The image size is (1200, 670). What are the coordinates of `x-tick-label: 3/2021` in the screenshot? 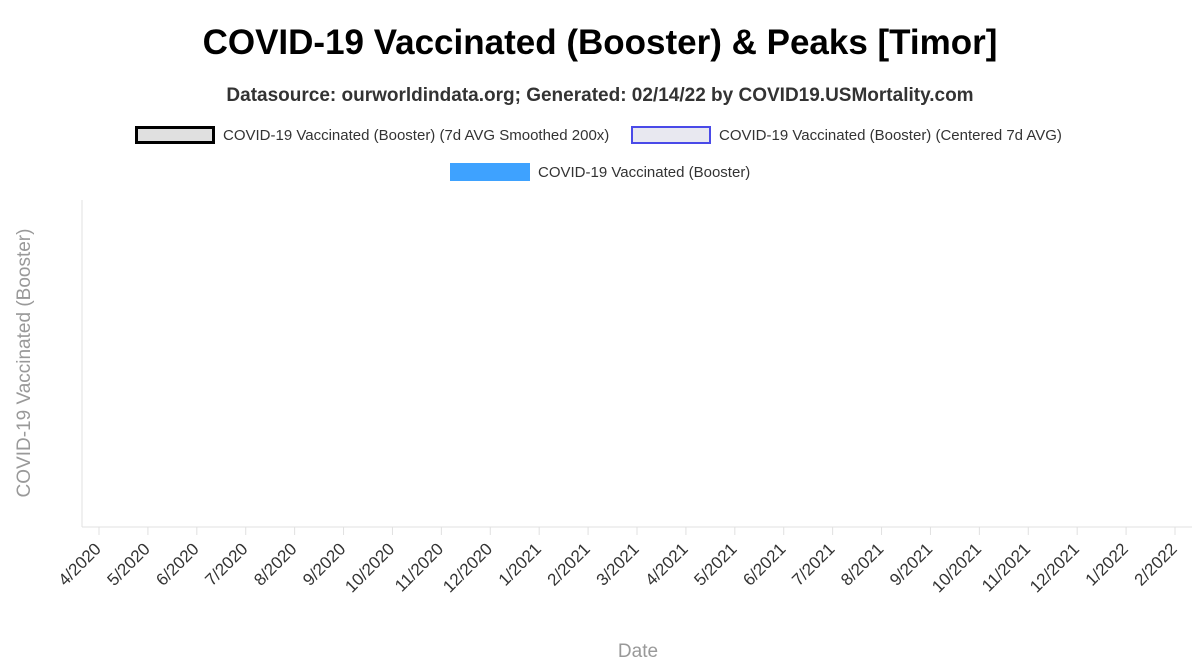 It's located at (618, 564).